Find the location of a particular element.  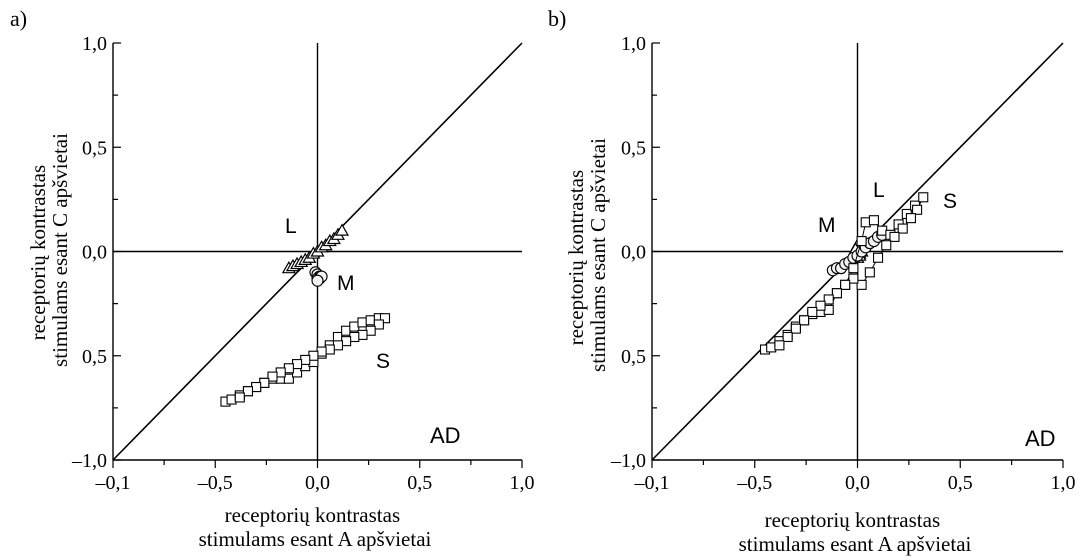

series-L: L is located at coordinates (315, 244).